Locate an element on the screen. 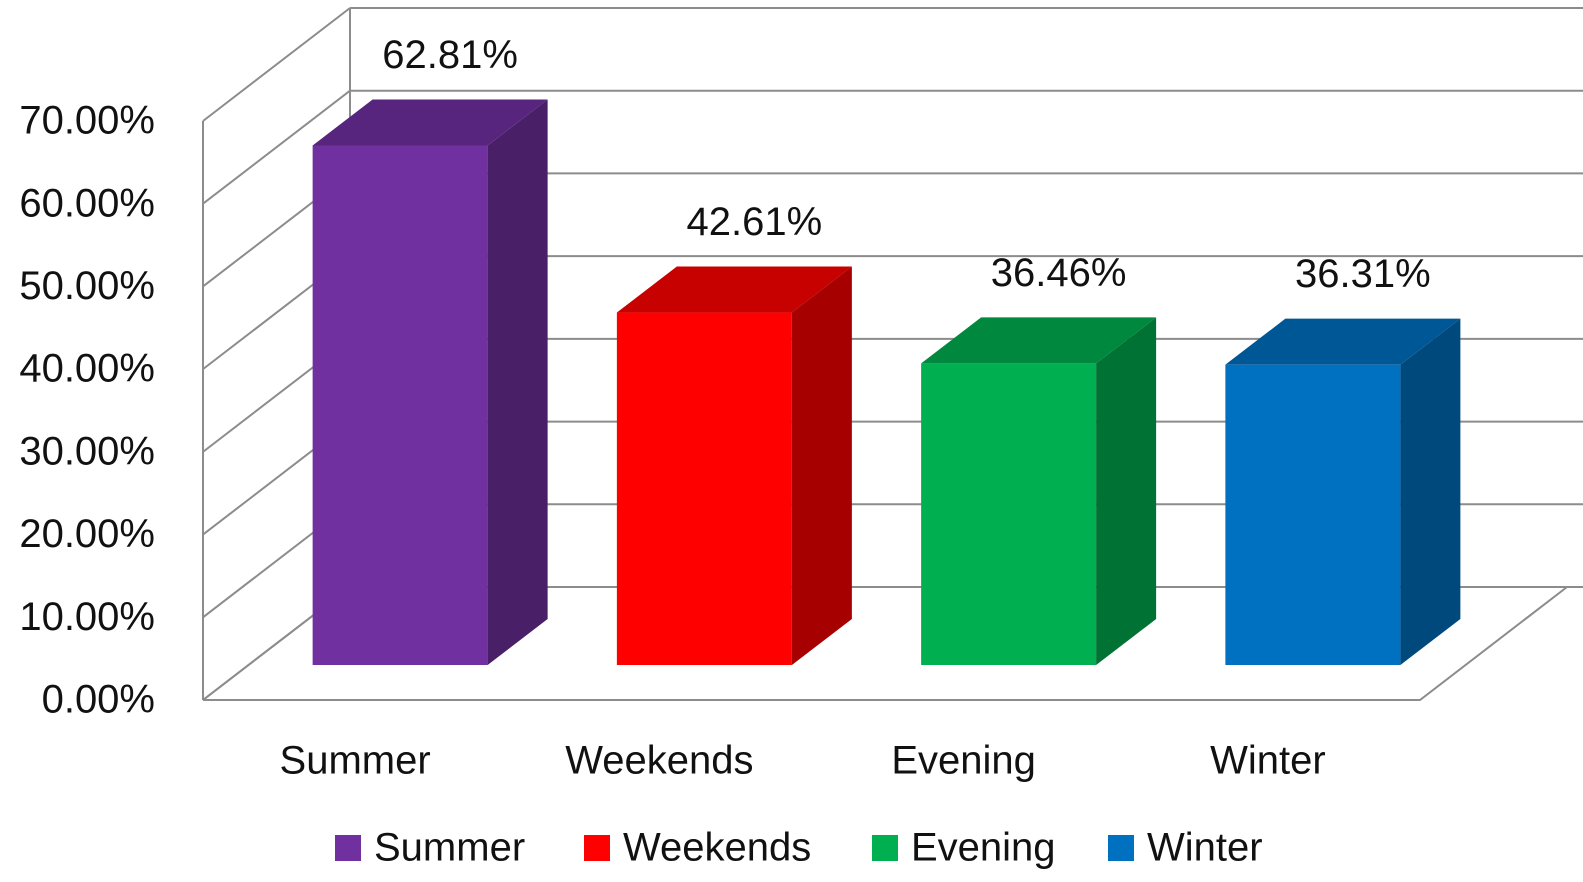  x-tick-label: Evening is located at coordinates (963, 761).